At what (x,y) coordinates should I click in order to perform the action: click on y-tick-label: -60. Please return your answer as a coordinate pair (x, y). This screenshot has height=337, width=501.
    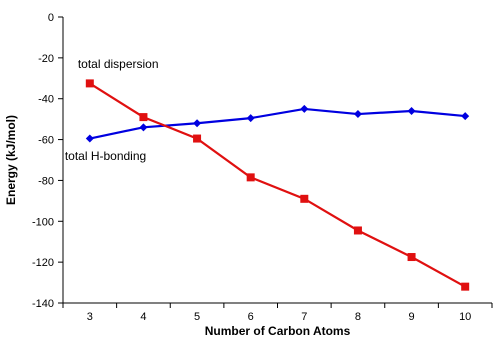
    Looking at the image, I should click on (46, 141).